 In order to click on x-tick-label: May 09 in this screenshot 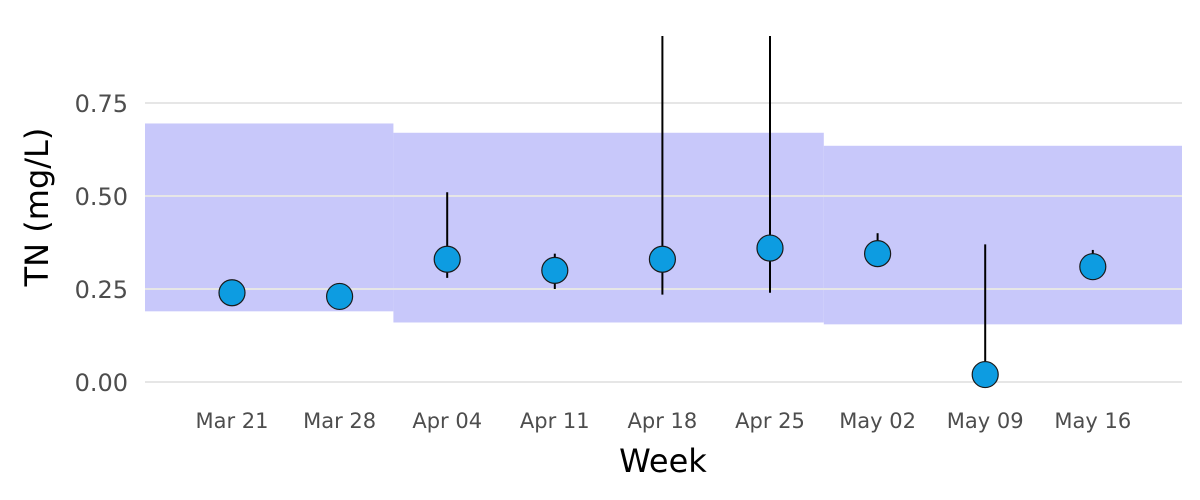, I will do `click(985, 421)`.